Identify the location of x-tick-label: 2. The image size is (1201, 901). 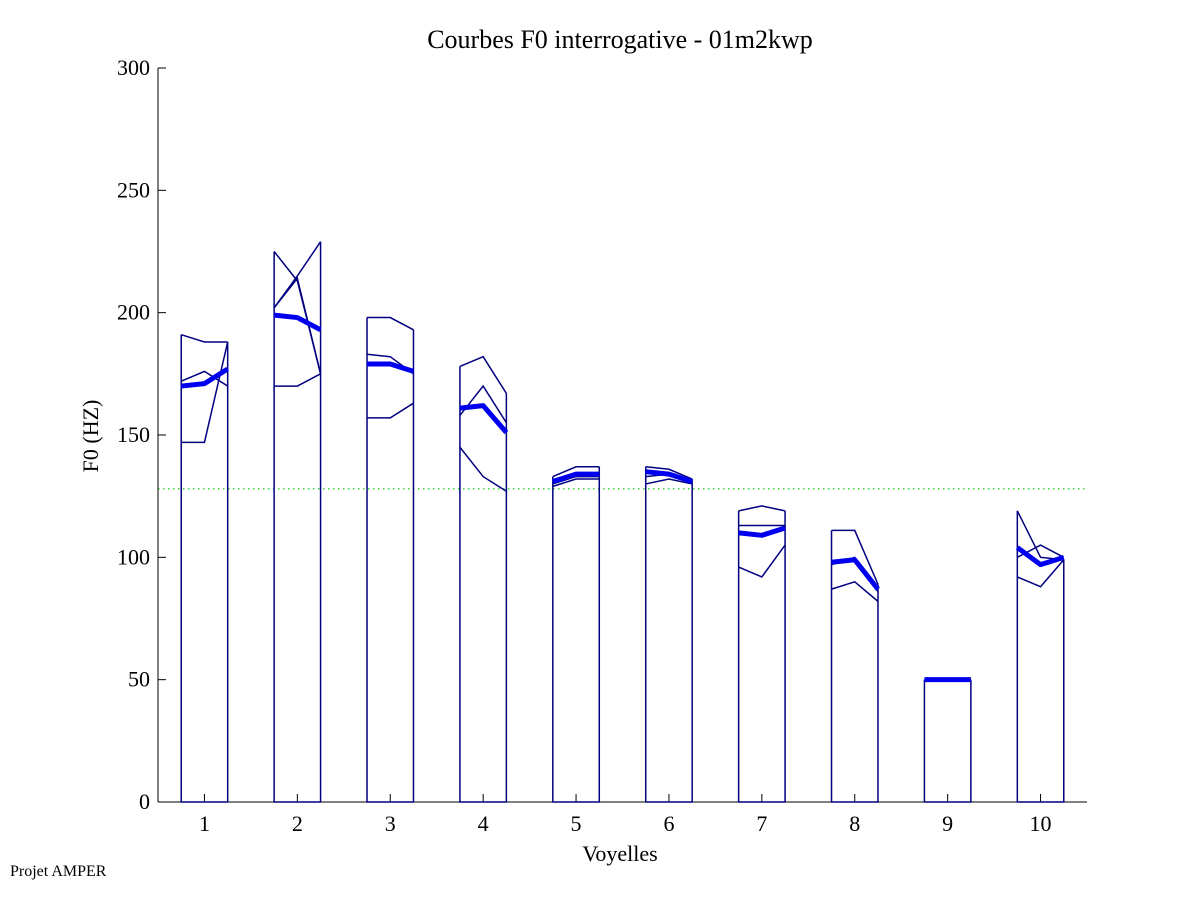
(297, 823).